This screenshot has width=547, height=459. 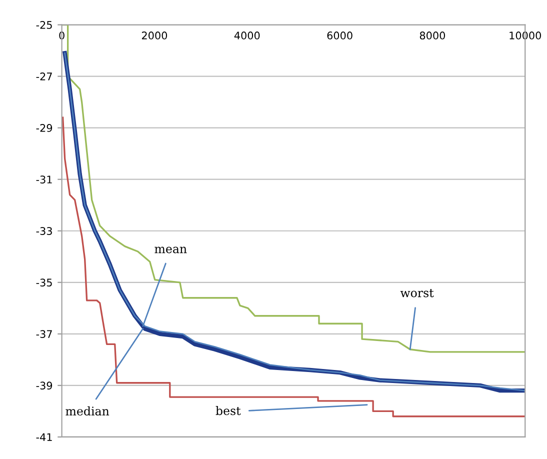 What do you see at coordinates (44, 437) in the screenshot?
I see `y-tick-label: -41` at bounding box center [44, 437].